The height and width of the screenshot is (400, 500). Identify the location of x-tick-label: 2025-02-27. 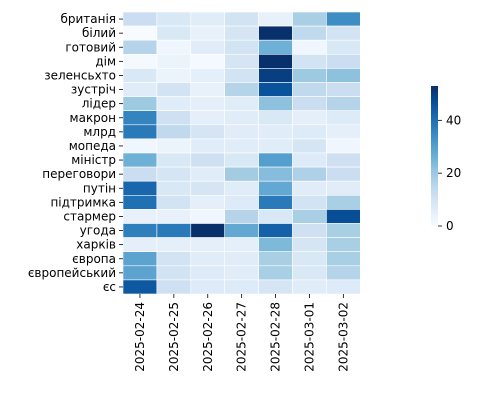
(242, 337).